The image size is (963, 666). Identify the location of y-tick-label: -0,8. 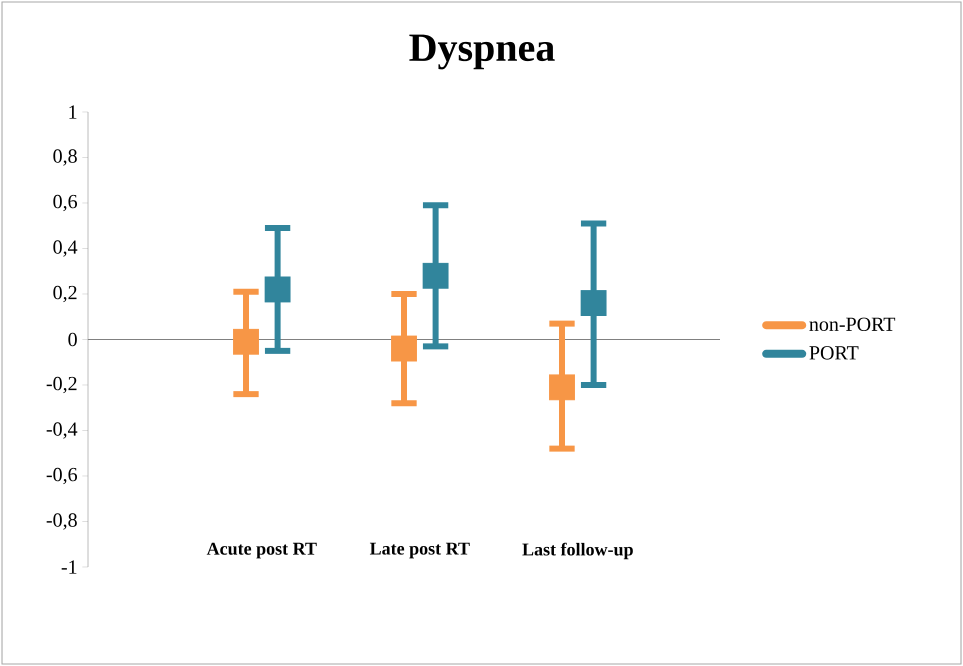
(61, 521).